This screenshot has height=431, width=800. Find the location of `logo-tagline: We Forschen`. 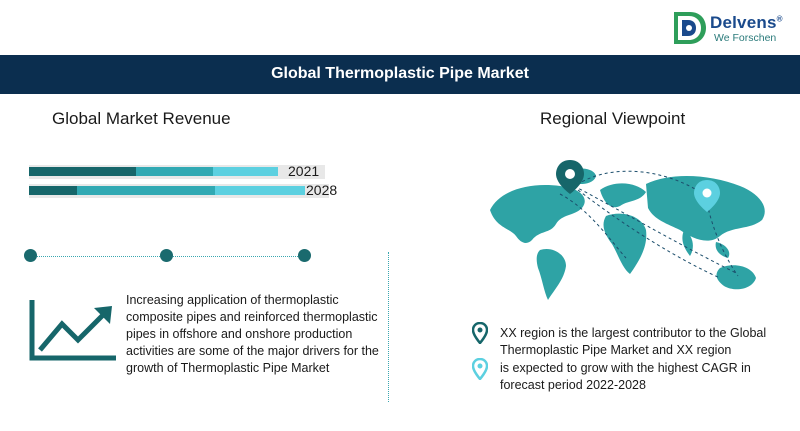

logo-tagline: We Forschen is located at coordinates (745, 38).